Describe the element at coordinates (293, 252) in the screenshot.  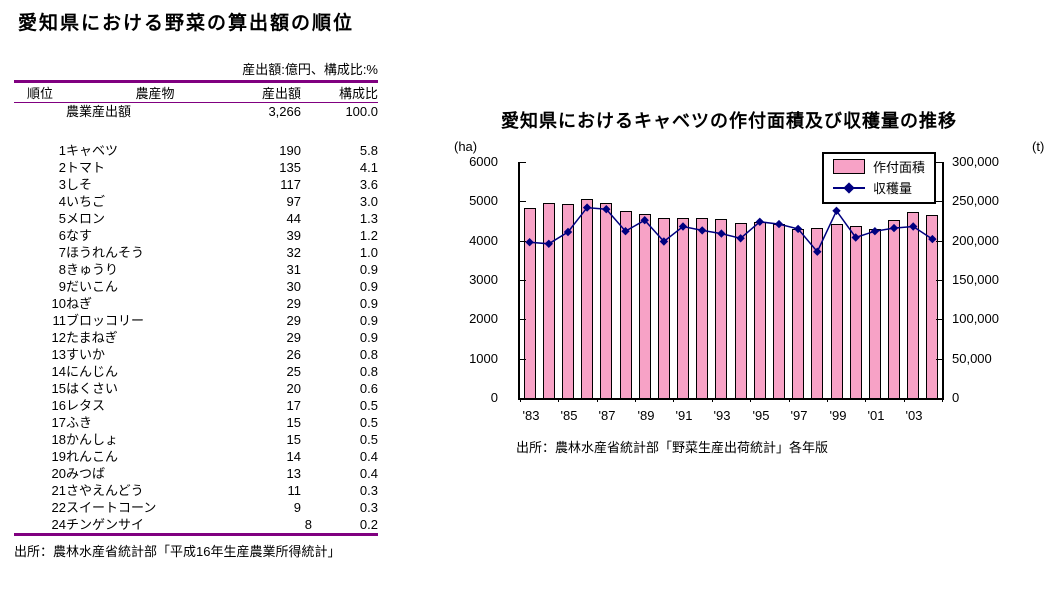
I see `cell-output-value: 32` at that location.